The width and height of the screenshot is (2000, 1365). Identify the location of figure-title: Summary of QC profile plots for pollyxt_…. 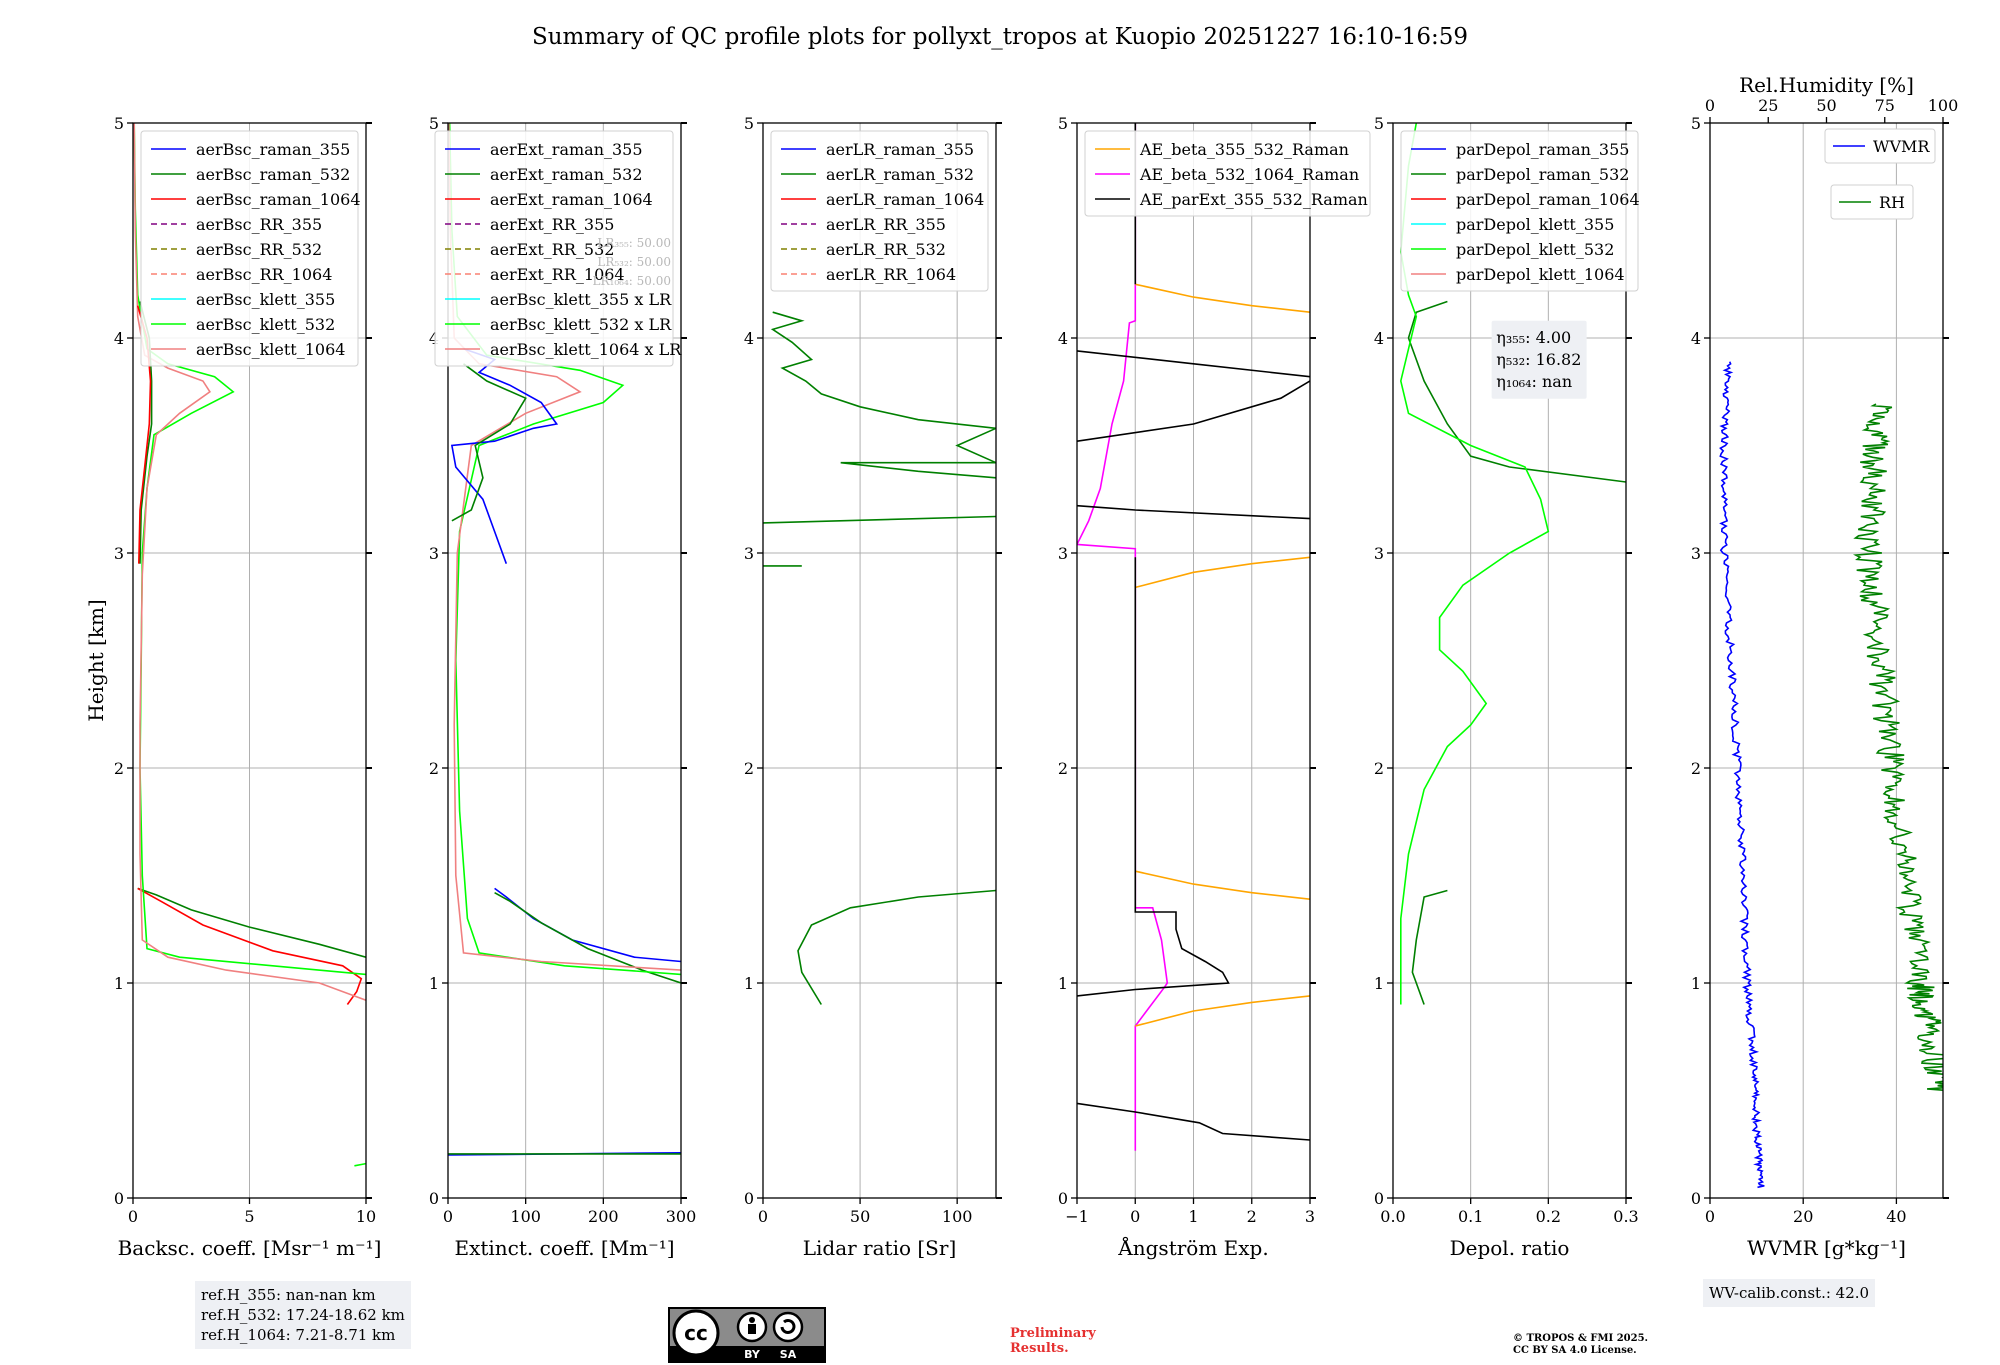
(1000, 37).